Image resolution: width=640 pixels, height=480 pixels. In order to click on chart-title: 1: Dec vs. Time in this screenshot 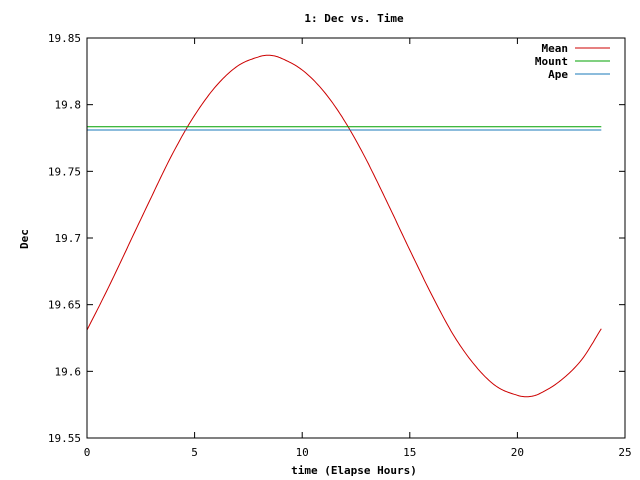, I will do `click(354, 18)`.